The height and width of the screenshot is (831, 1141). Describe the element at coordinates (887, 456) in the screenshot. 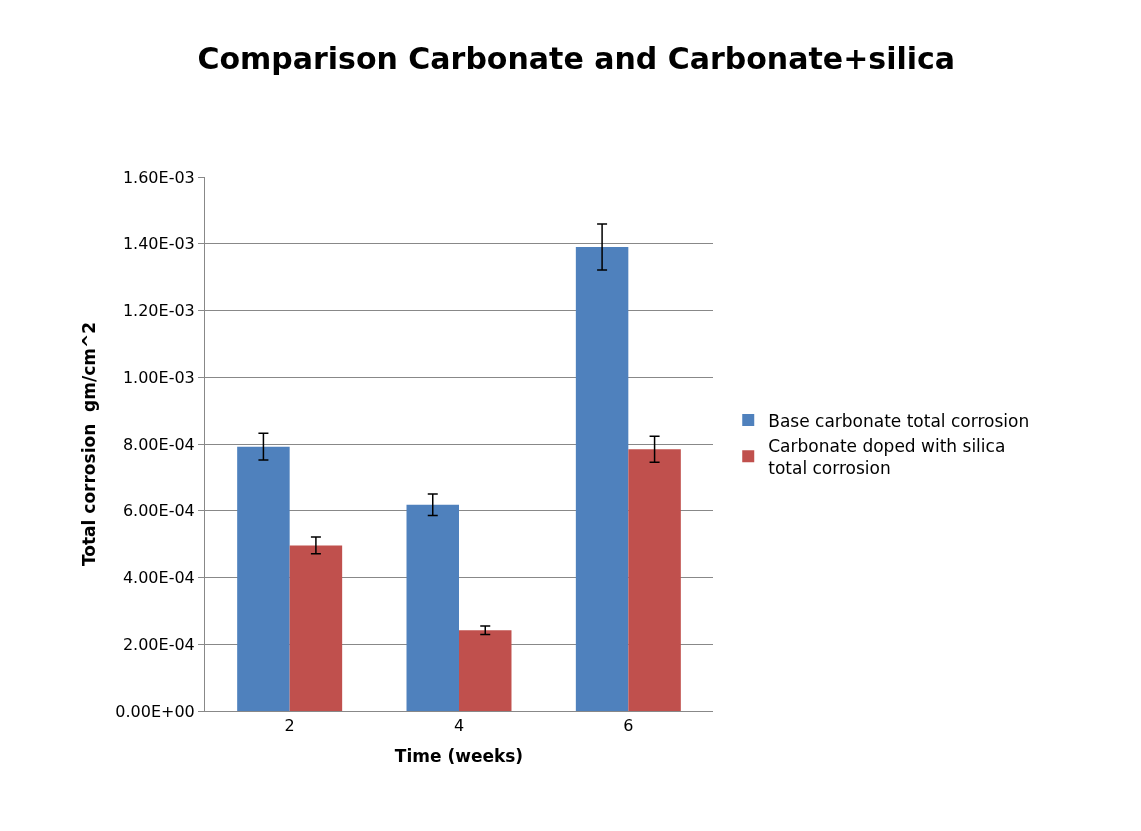

I see `legend-label: Carbonate doped with silica total corrosion` at that location.